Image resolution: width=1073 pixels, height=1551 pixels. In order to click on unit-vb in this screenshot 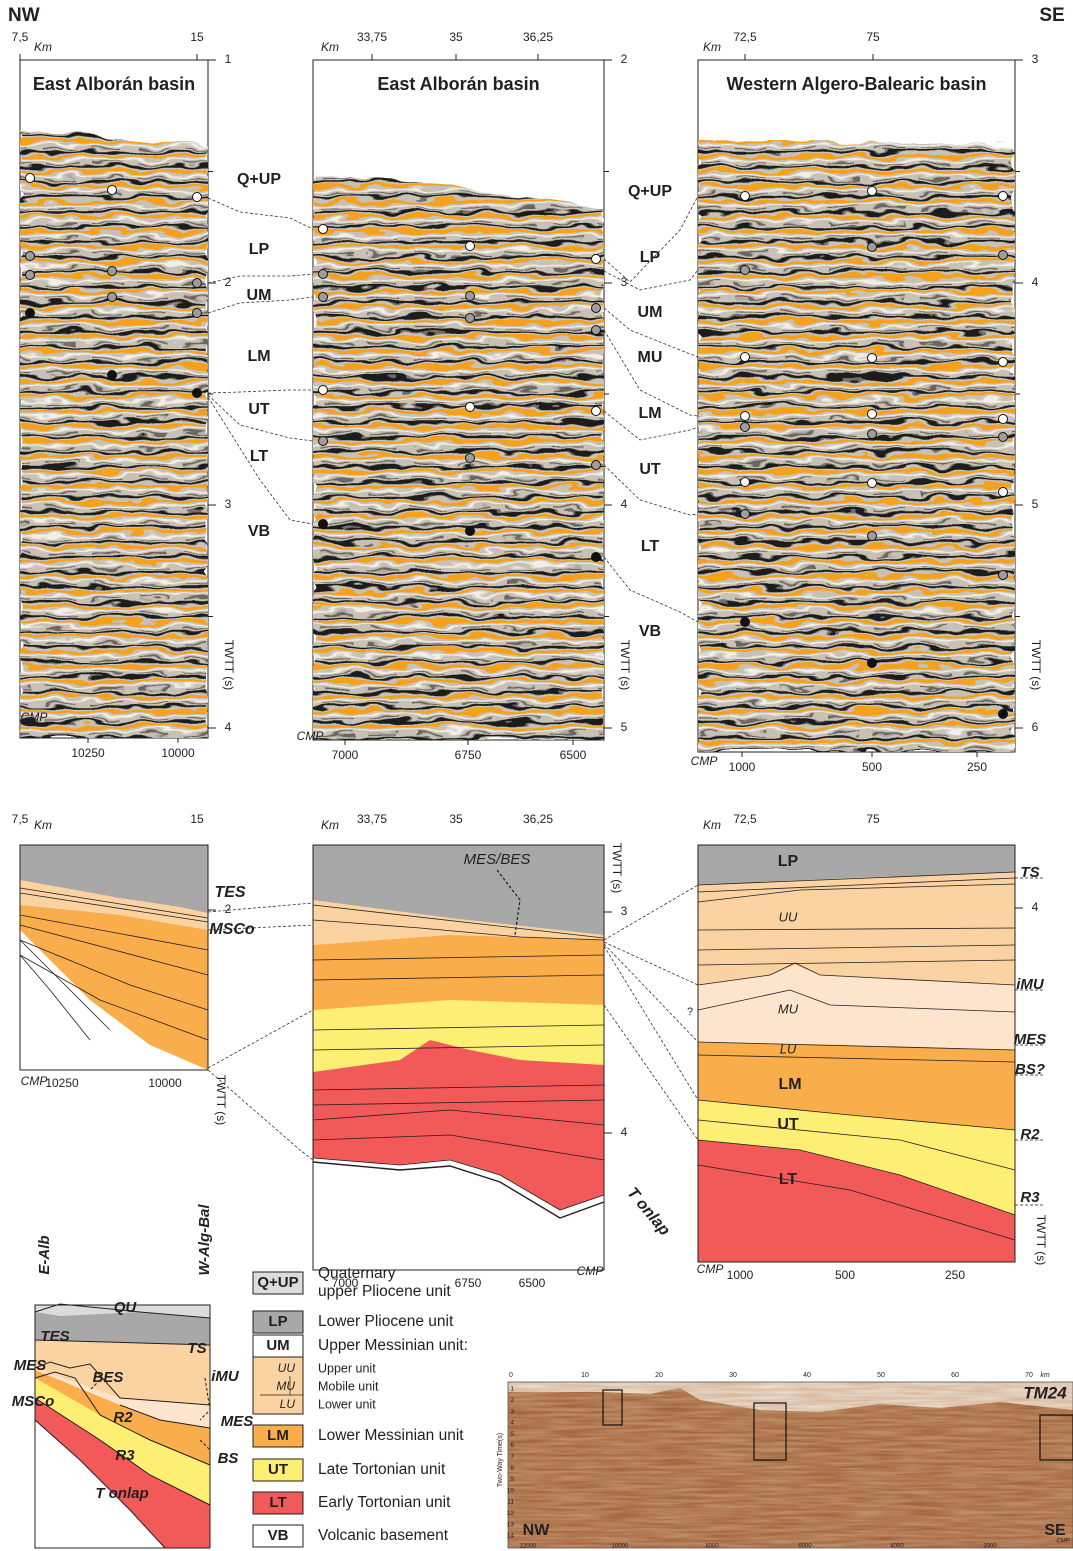, I will do `click(100, 1484)`.